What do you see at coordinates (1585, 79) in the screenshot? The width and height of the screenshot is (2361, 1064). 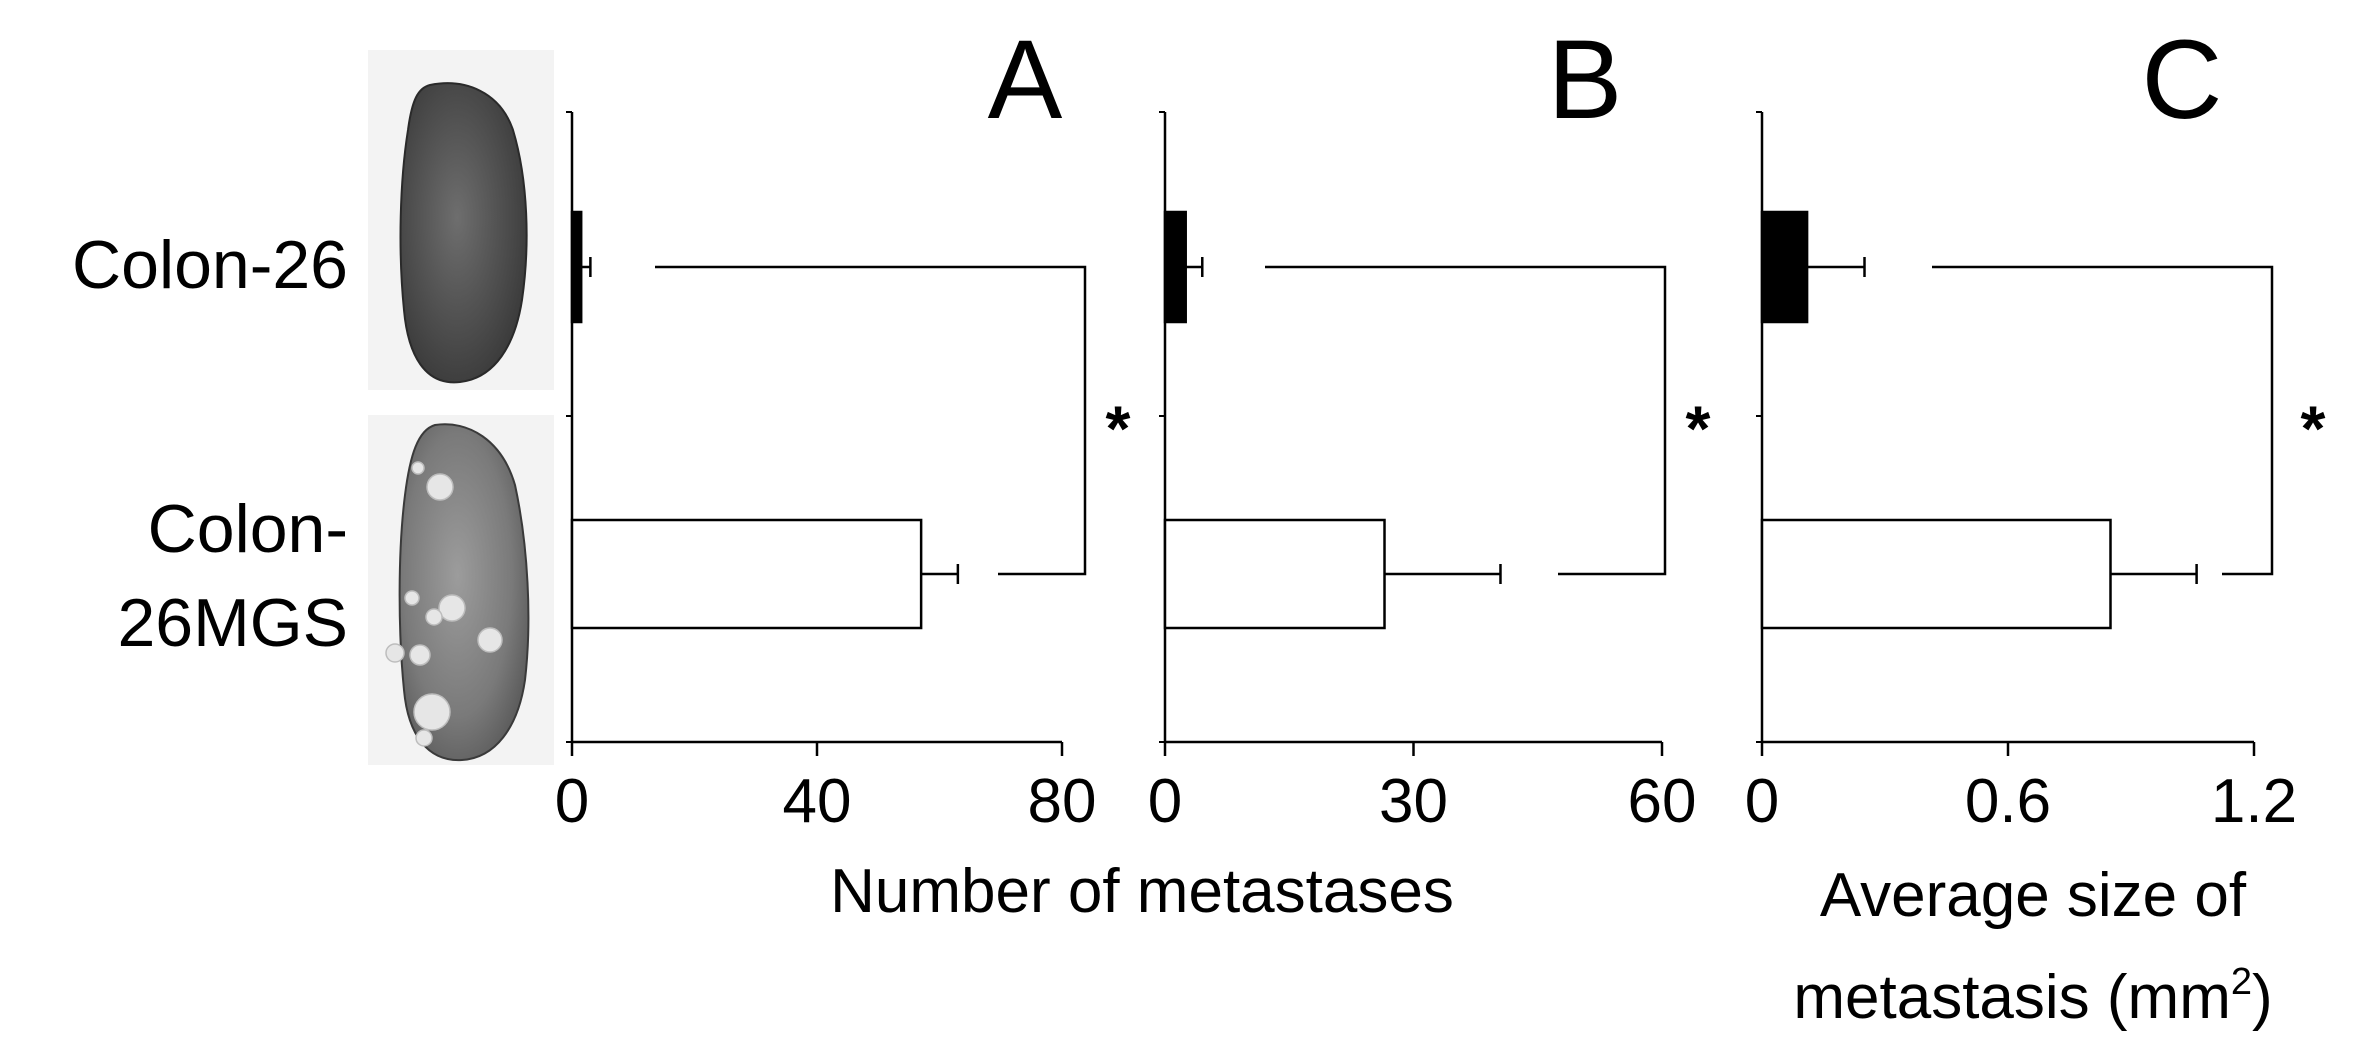 I see `panel-letter-b: B` at bounding box center [1585, 79].